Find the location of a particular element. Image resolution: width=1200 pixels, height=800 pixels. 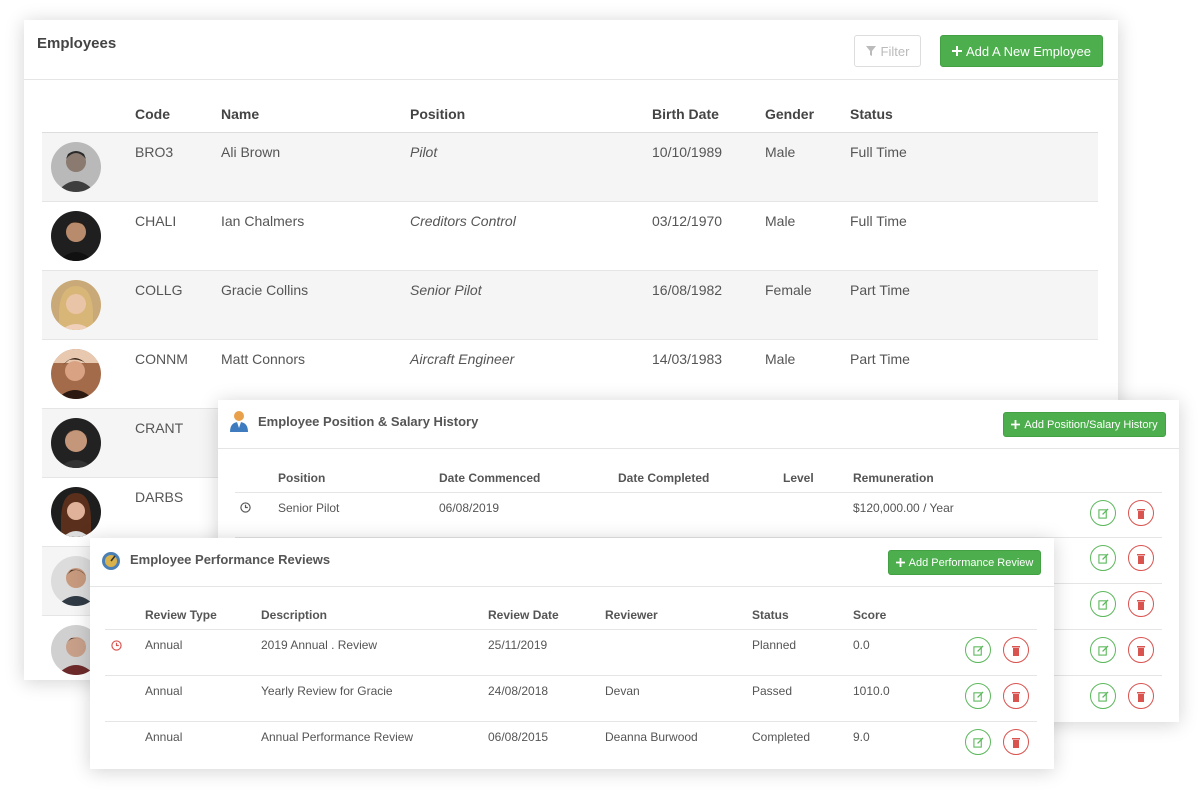

review-type: Annual is located at coordinates (164, 645).